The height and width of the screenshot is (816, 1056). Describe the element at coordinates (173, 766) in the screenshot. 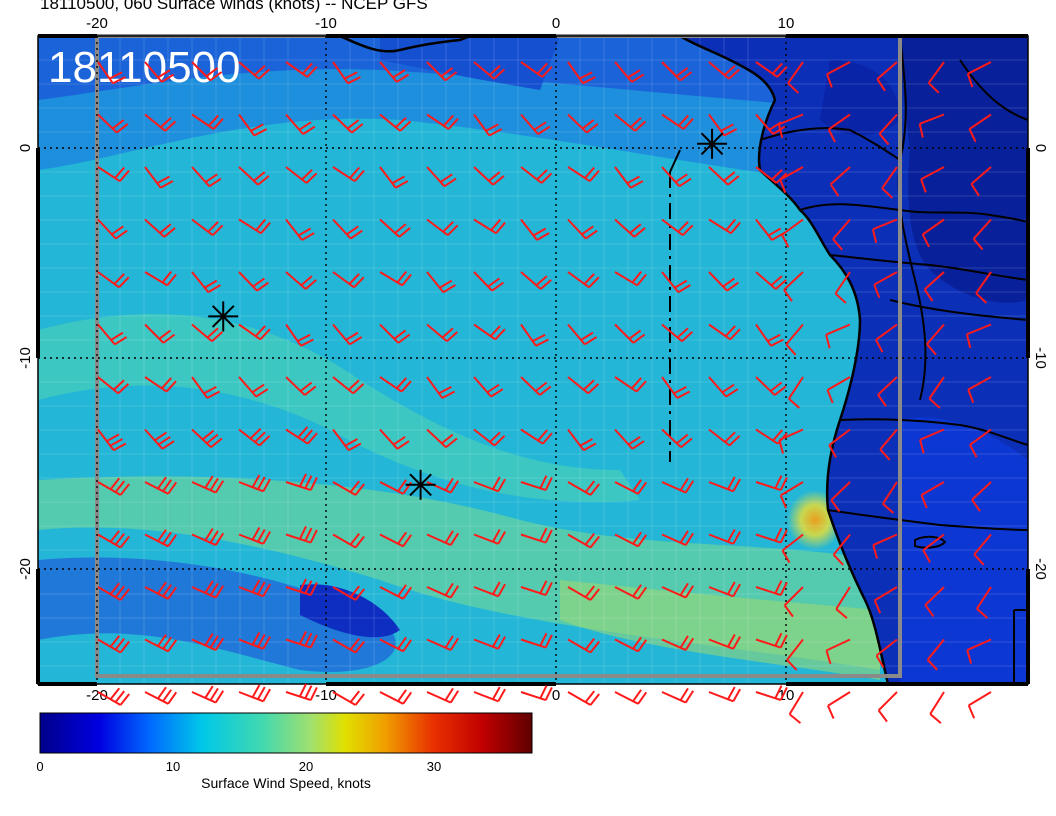

I see `colorbar-tick: 10` at that location.